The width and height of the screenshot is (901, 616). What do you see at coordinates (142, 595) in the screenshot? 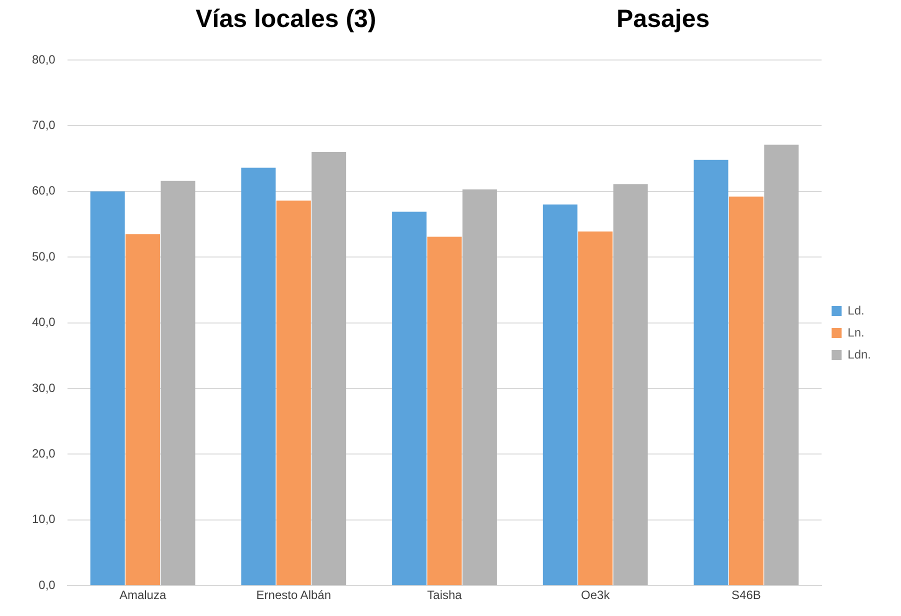
I see `x-tick-label: Amaluza` at bounding box center [142, 595].